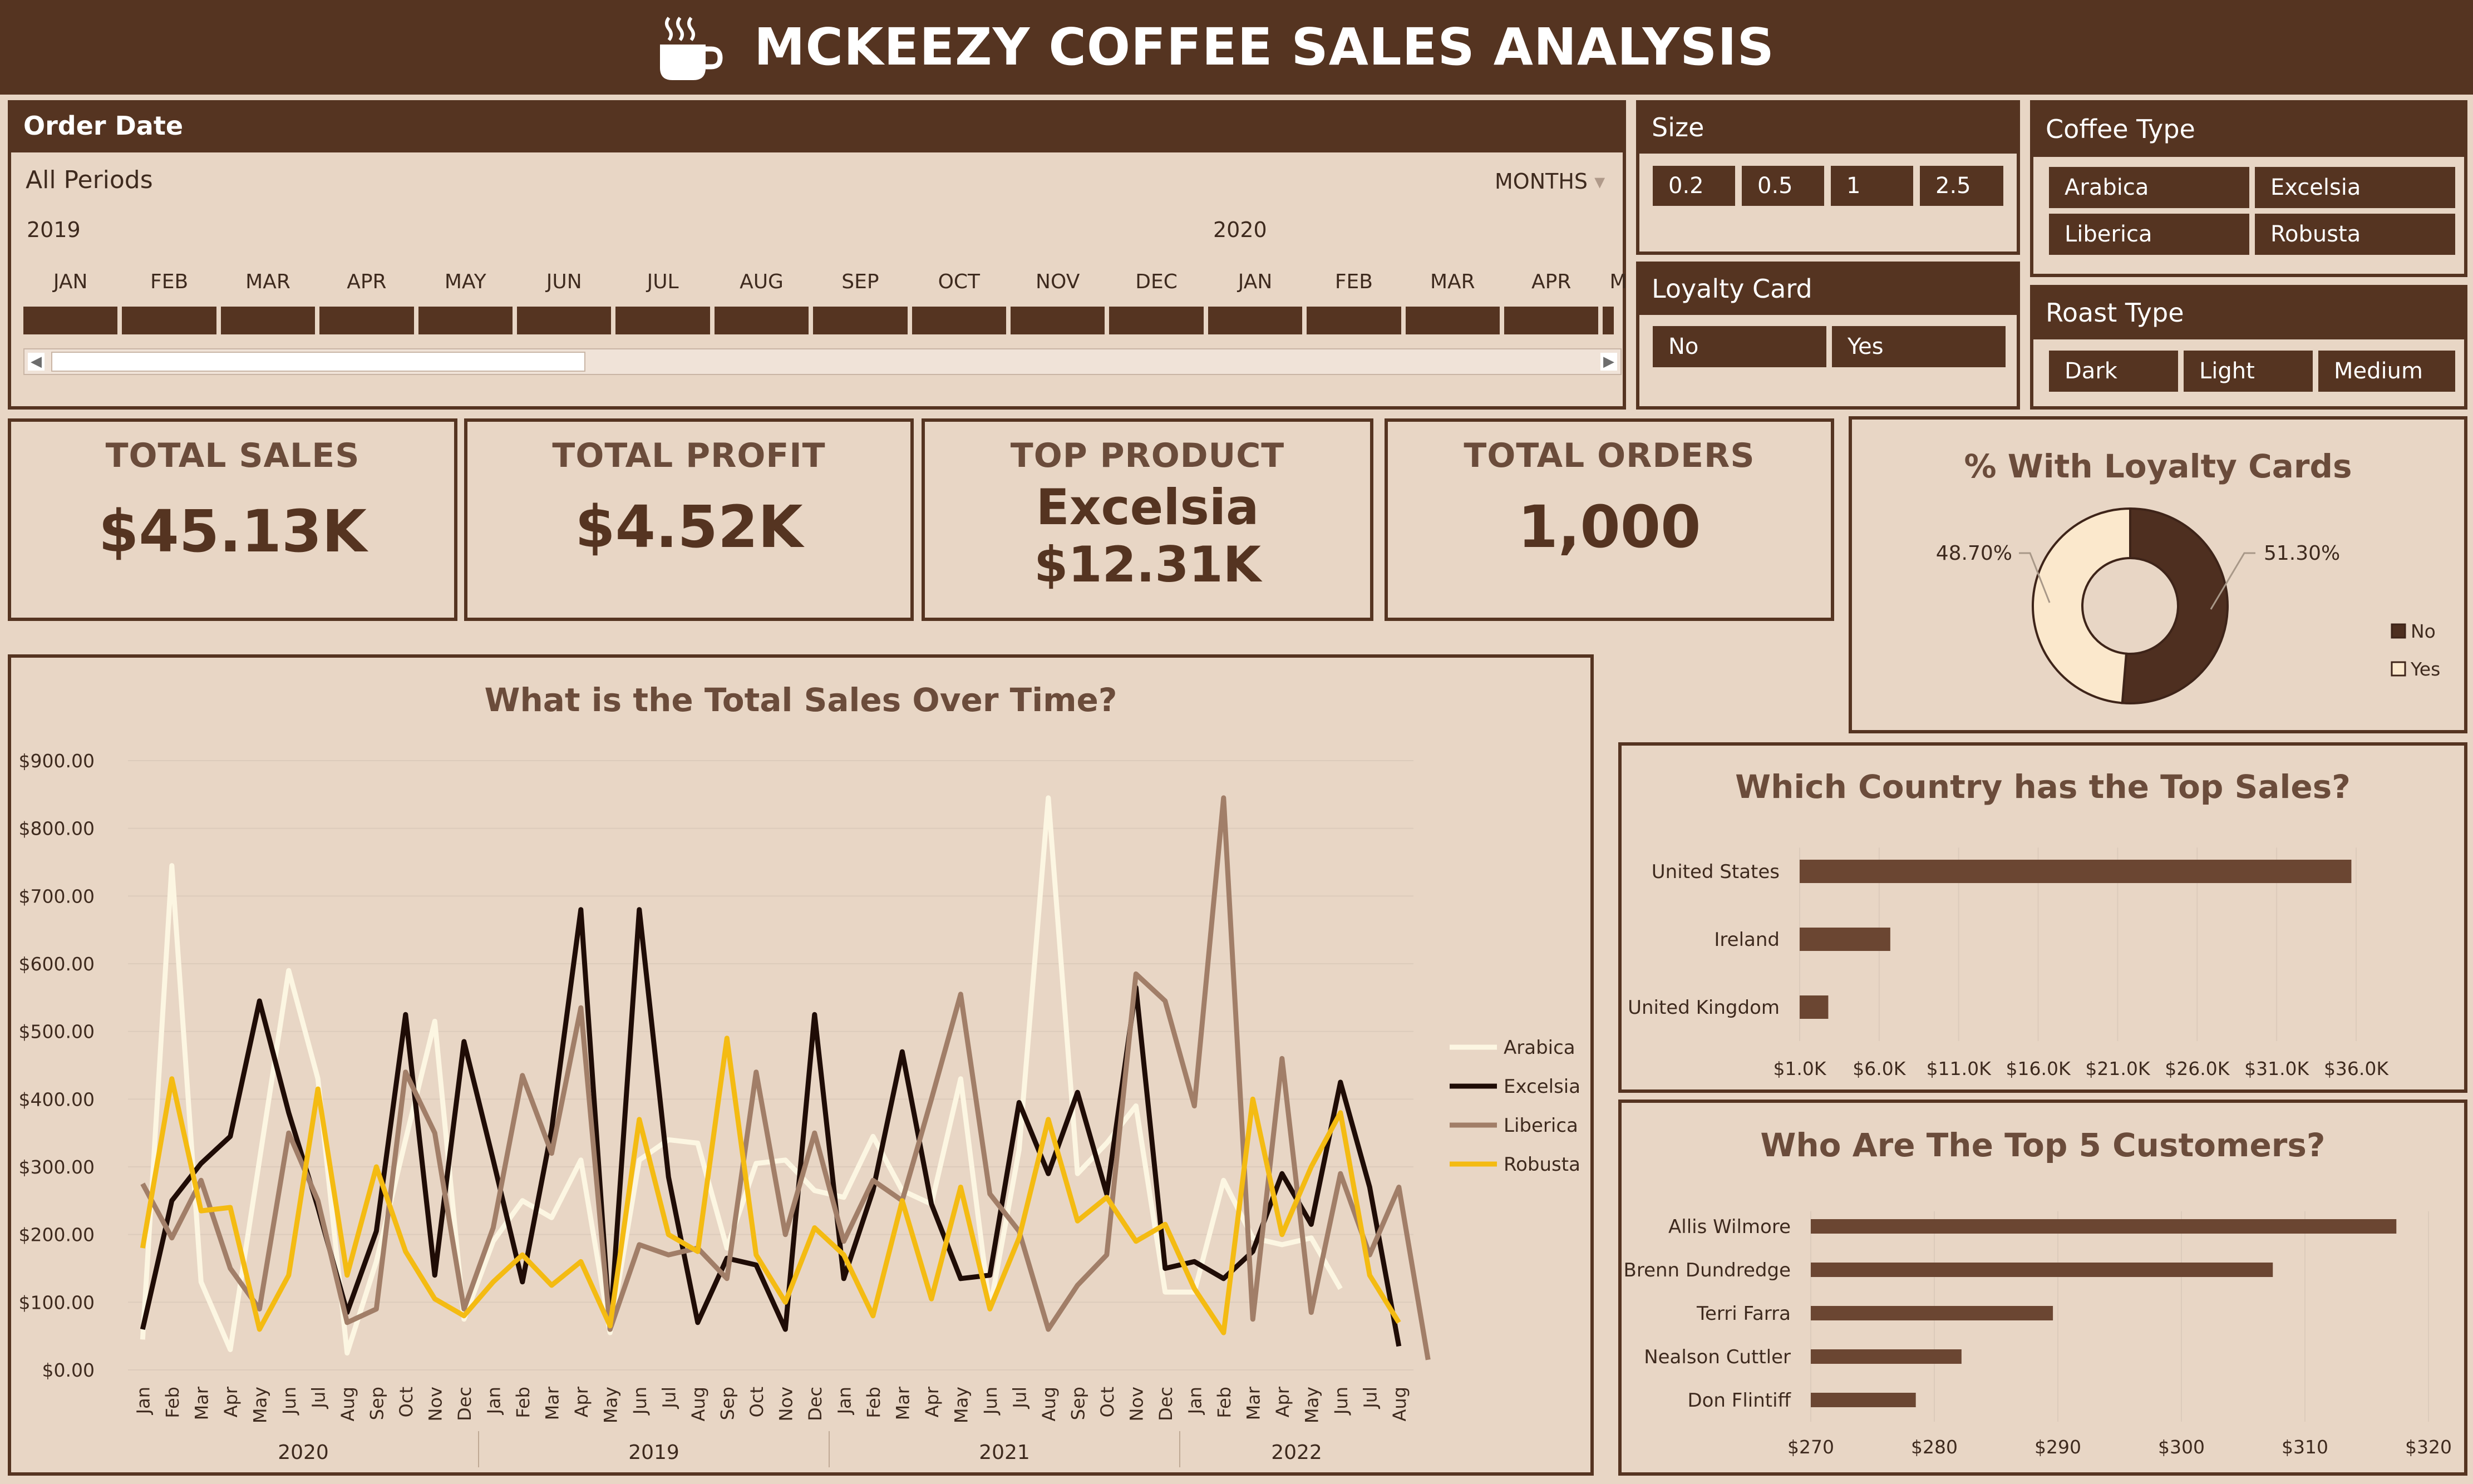  I want to click on x-tick-label: Dec, so click(464, 1404).